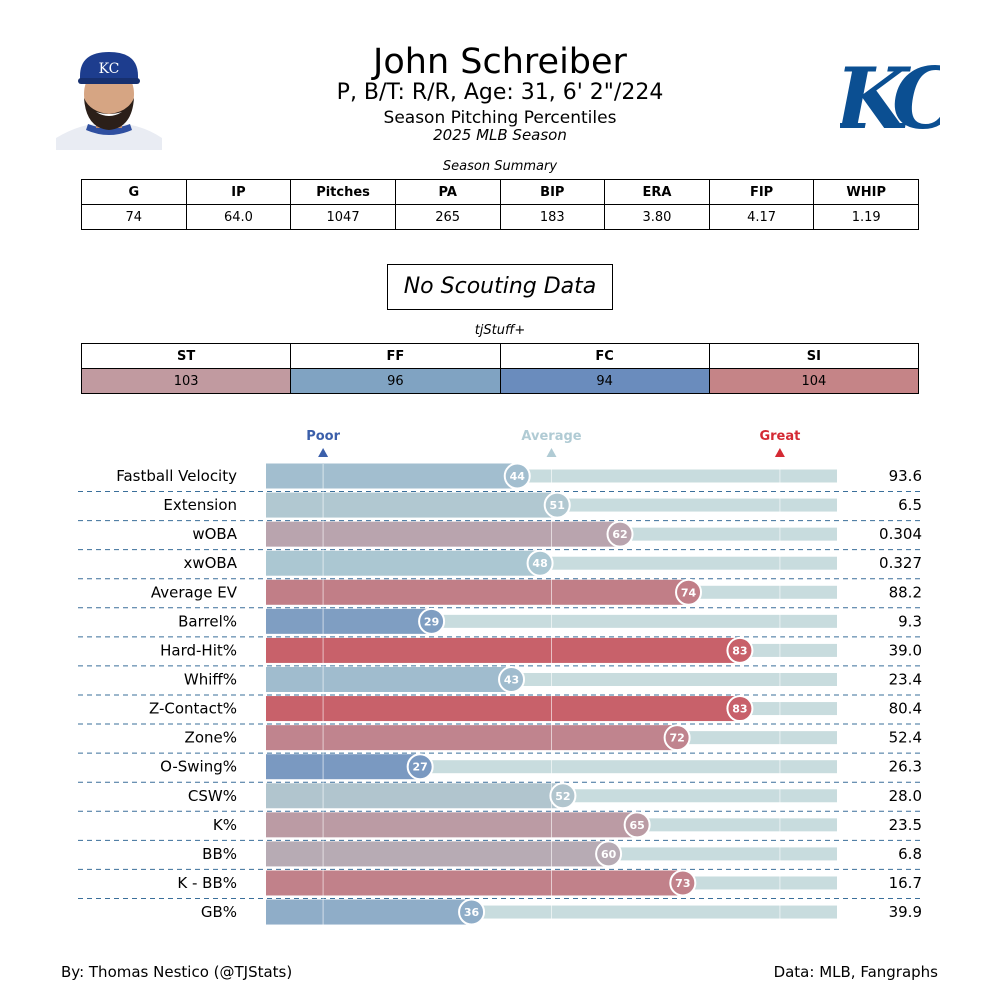 The height and width of the screenshot is (1000, 1000). Describe the element at coordinates (447, 192) in the screenshot. I see `summary-header-cell: PA` at that location.